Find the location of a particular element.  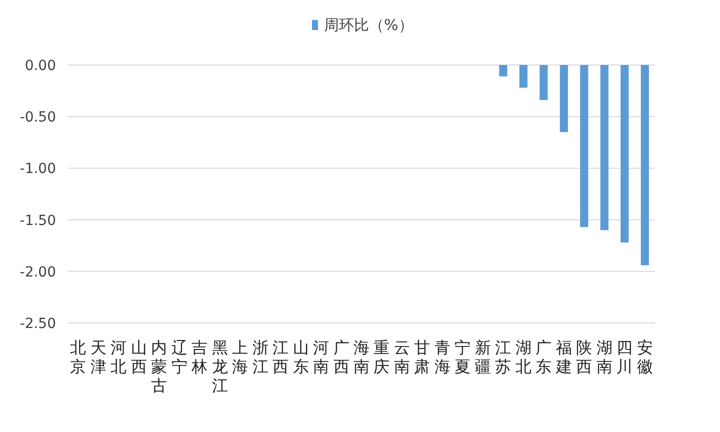

x-tick-label: 江西 is located at coordinates (280, 357).